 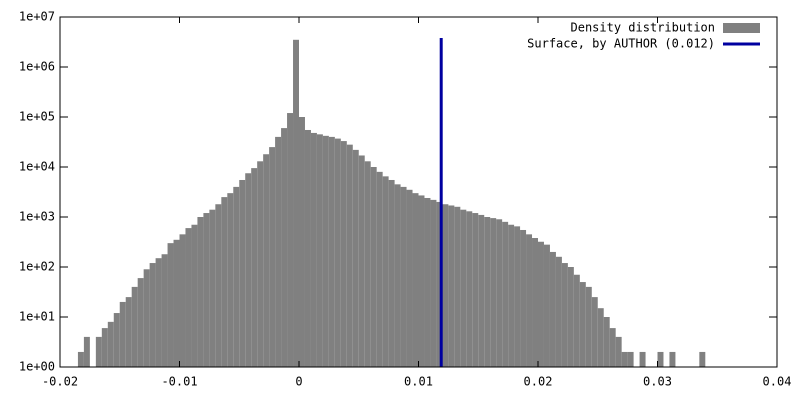 I want to click on y-tick-label: 1e+00, so click(x=37, y=367).